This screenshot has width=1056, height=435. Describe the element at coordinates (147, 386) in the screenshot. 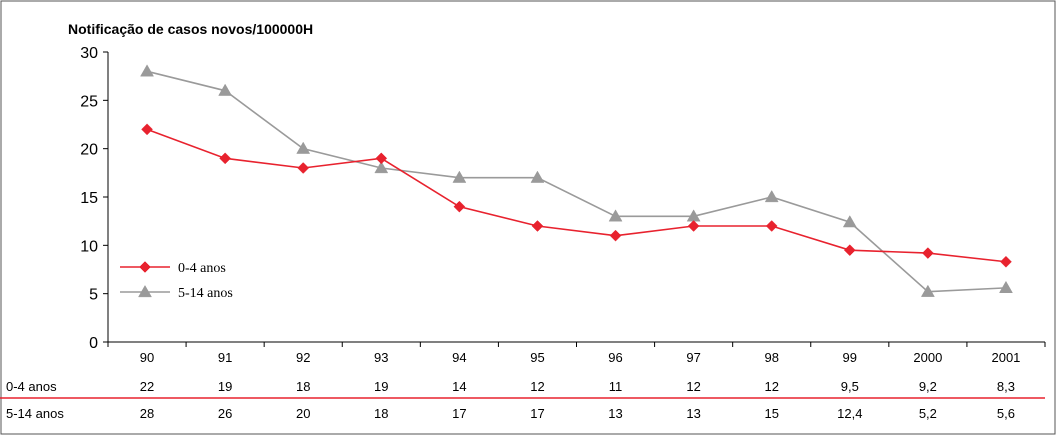

I see `table-cell: 22` at that location.